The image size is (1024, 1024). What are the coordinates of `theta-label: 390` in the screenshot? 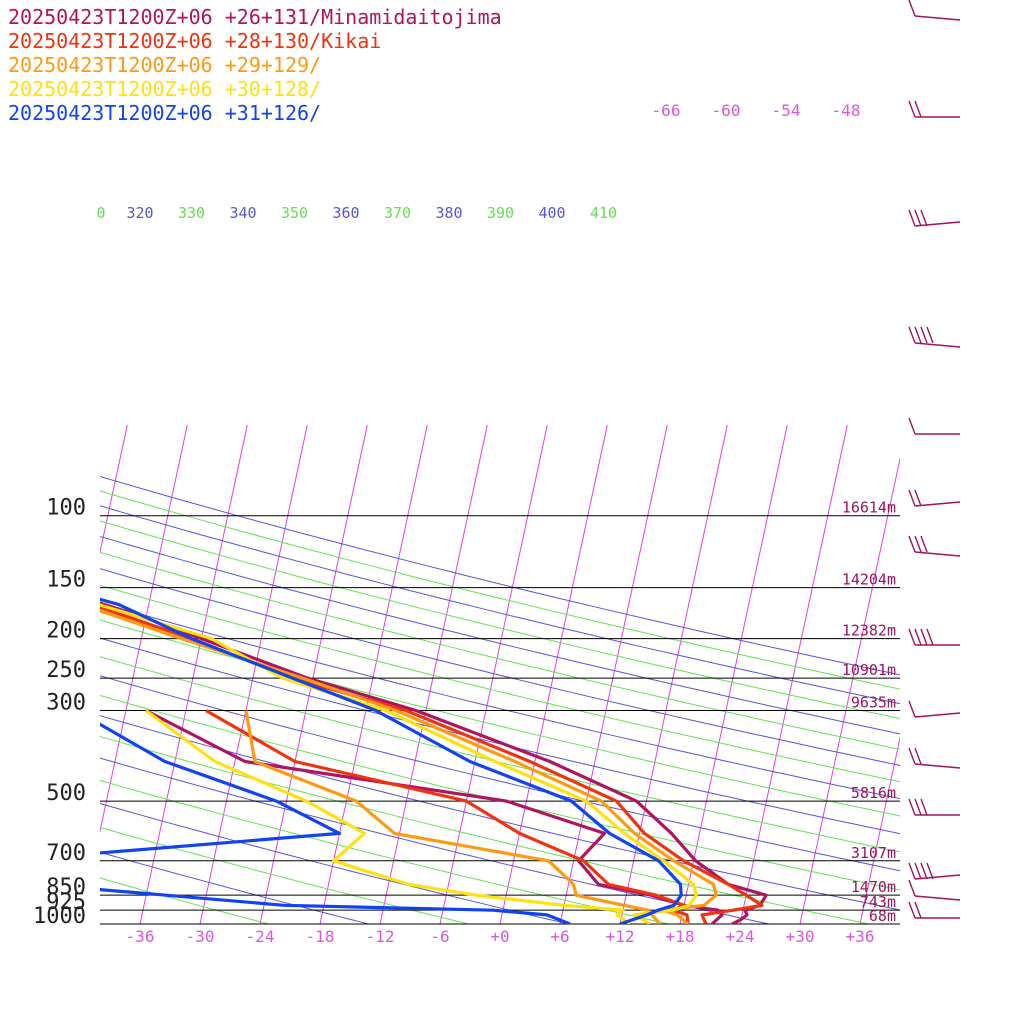 It's located at (500, 213).